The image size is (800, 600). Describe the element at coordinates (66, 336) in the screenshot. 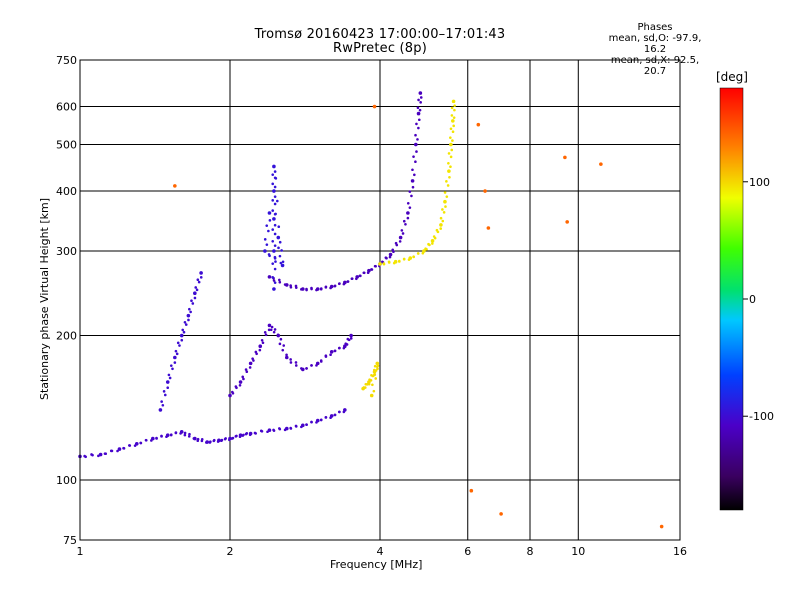

I see `y-tick-label: 200` at that location.